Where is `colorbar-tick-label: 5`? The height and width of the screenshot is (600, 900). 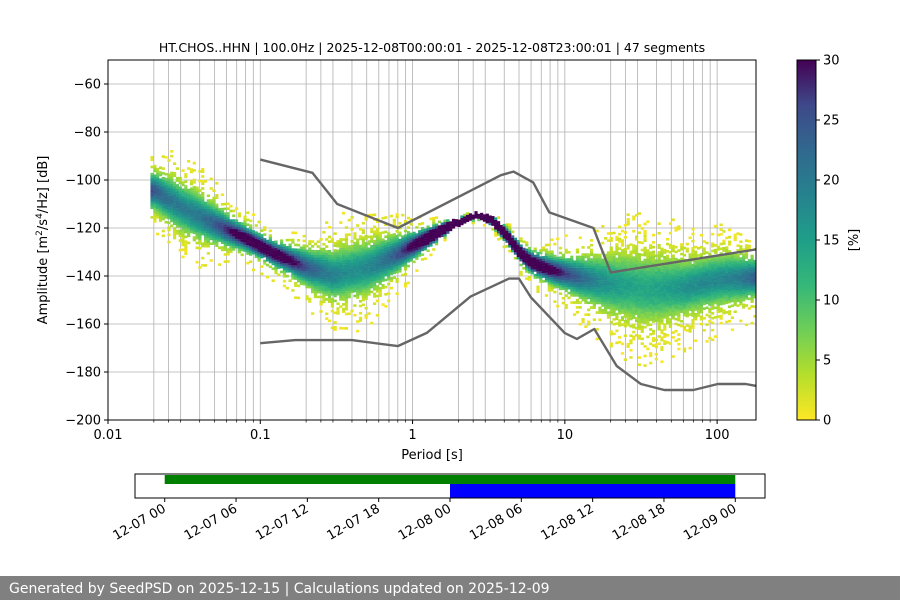 colorbar-tick-label: 5 is located at coordinates (827, 361).